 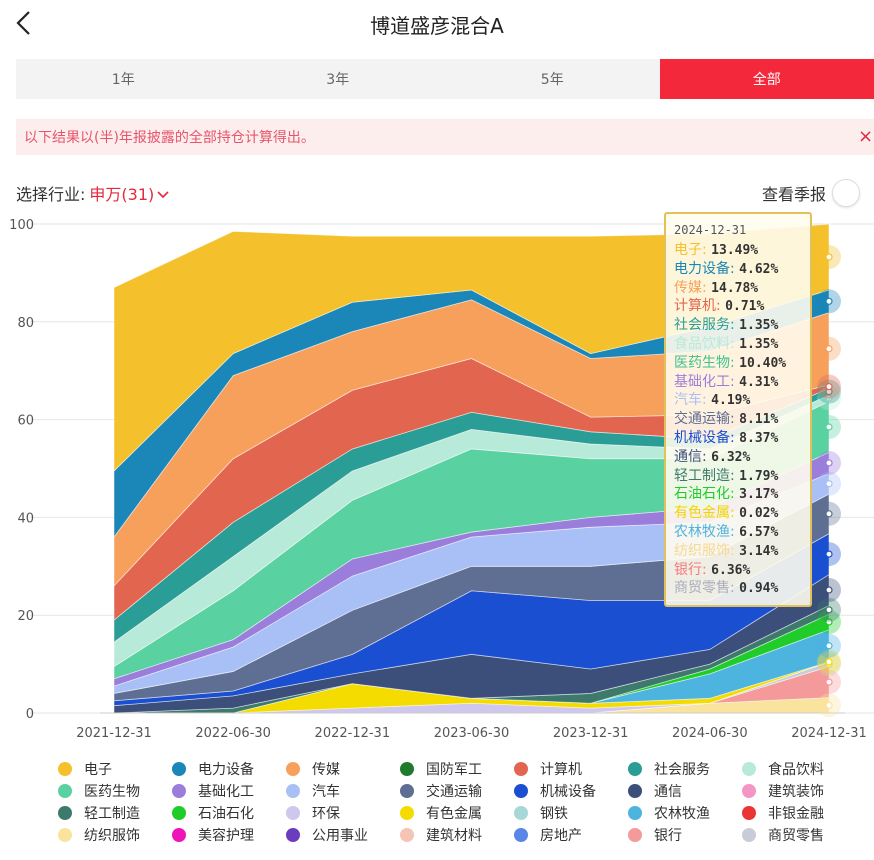 What do you see at coordinates (685, 791) in the screenshot?
I see `legend-item: 通信` at bounding box center [685, 791].